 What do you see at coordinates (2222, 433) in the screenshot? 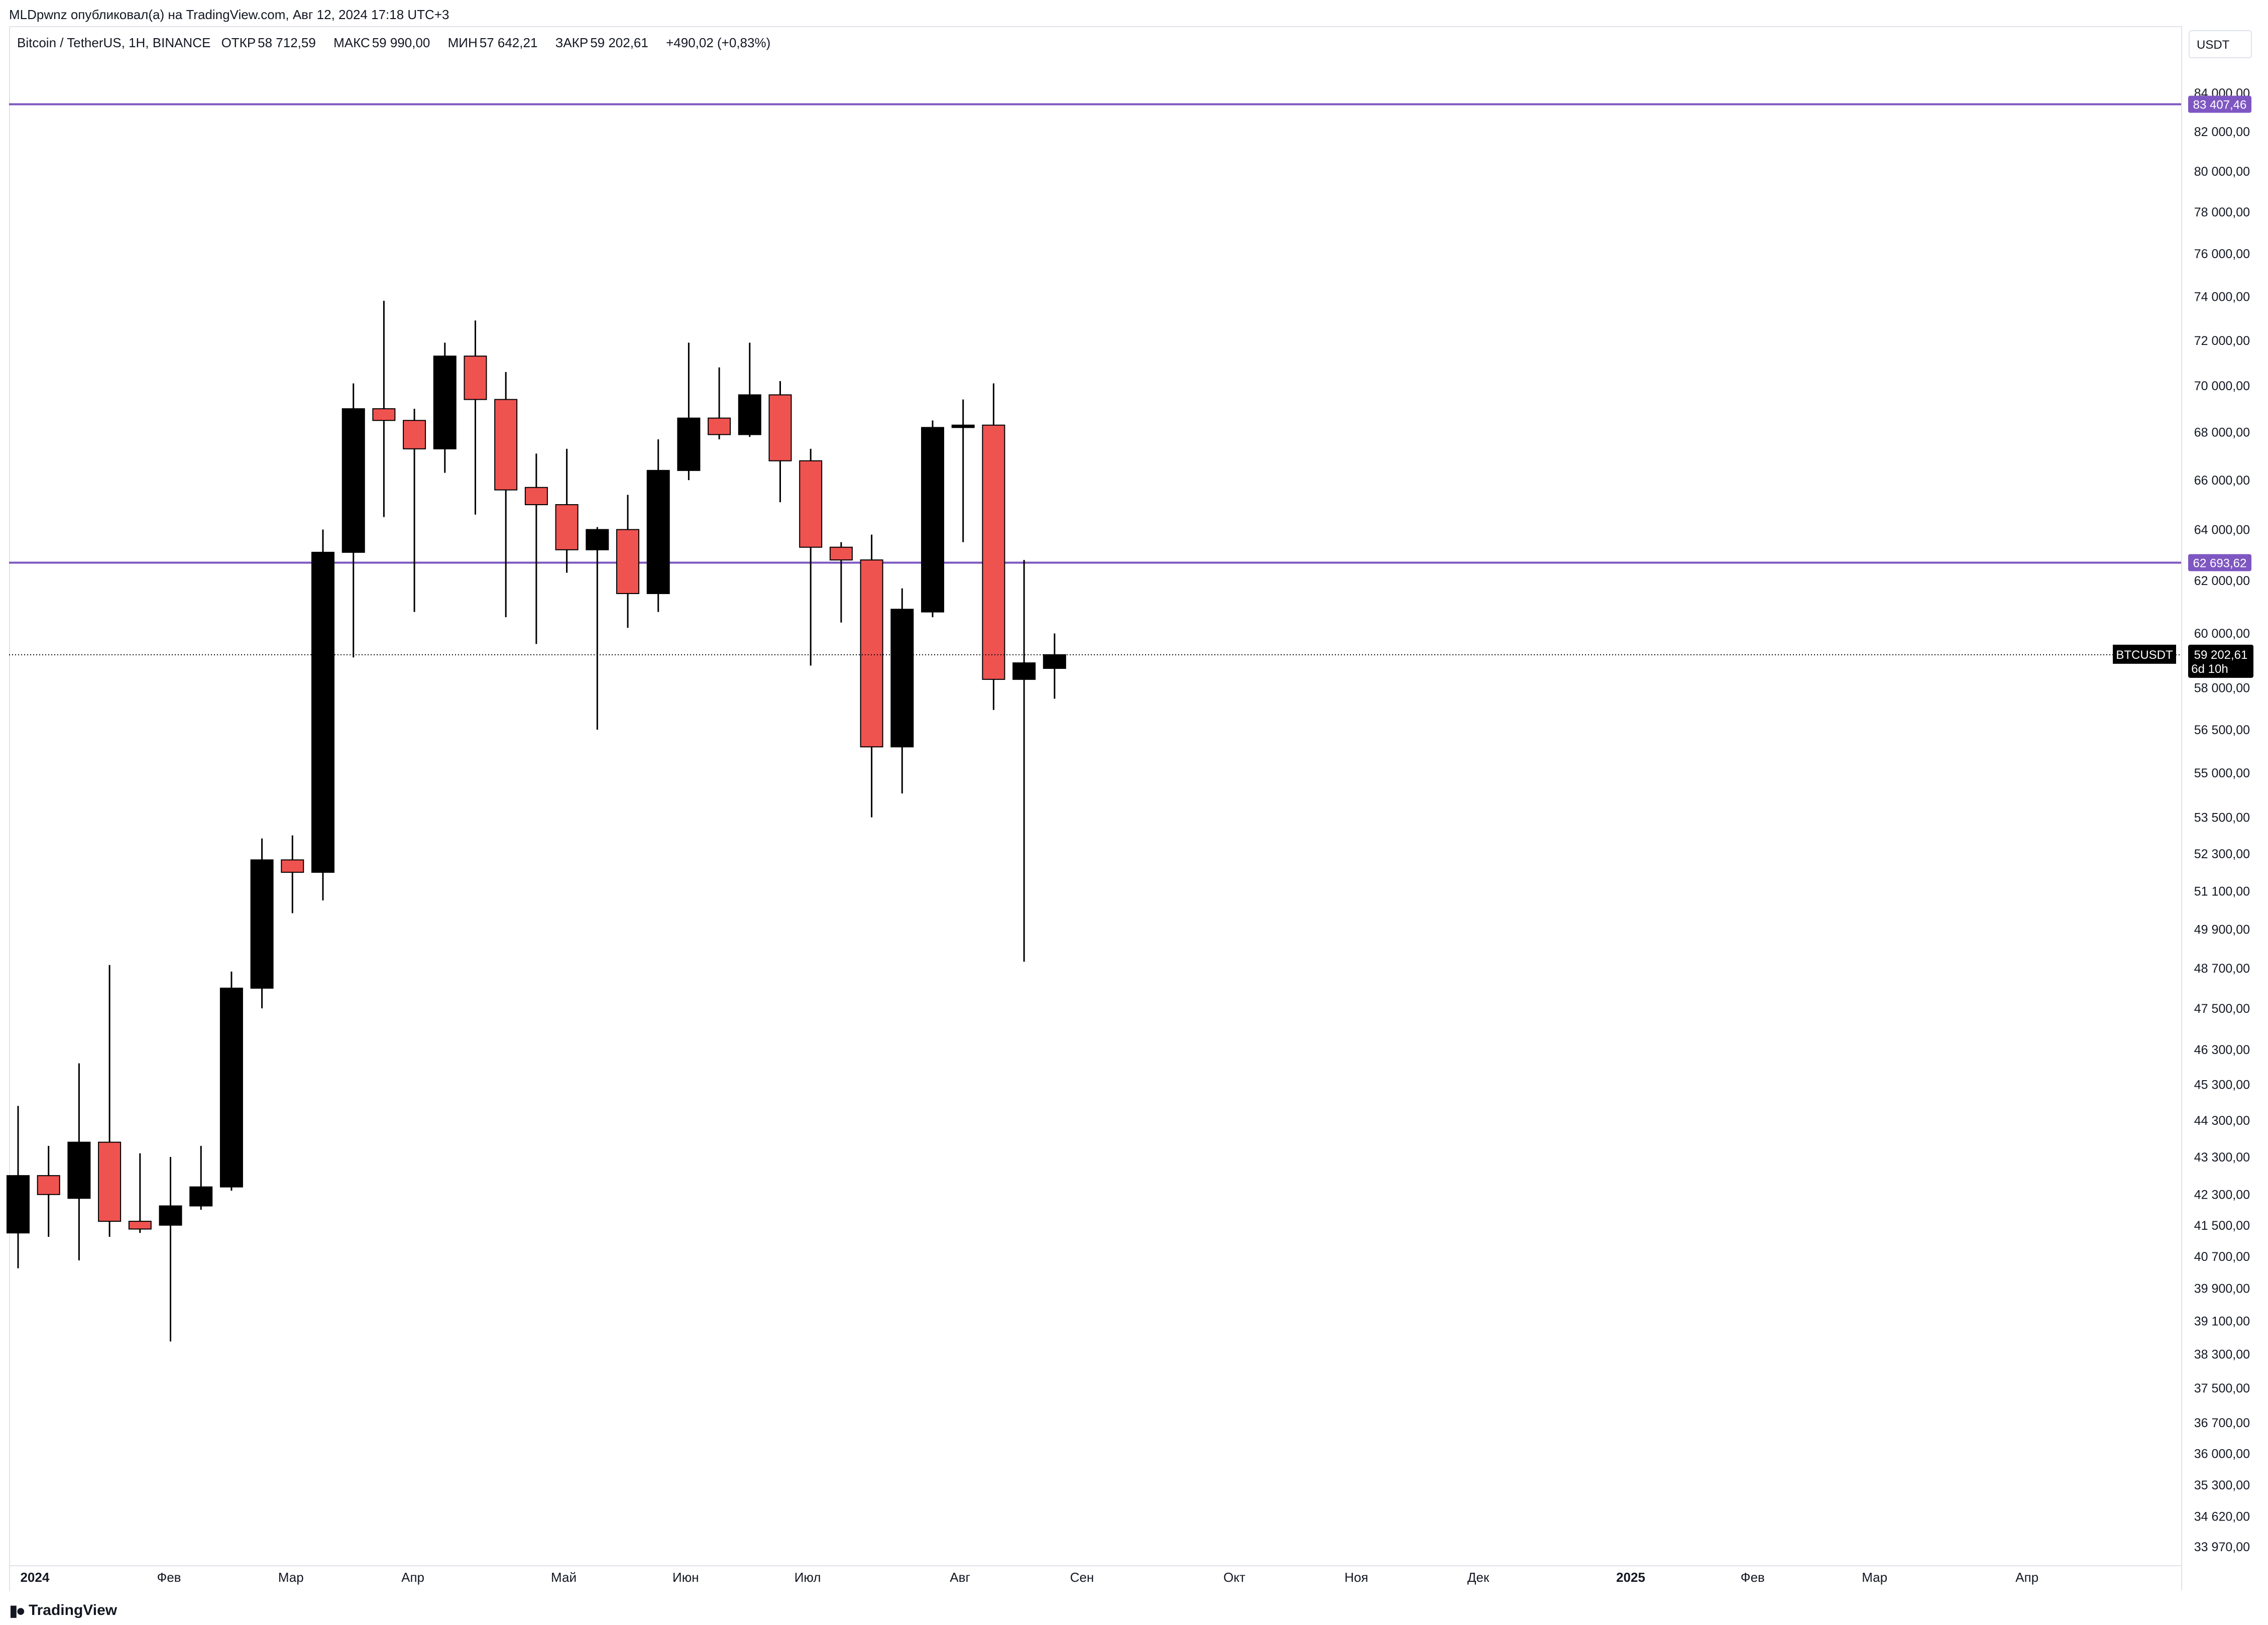
I see `price-tick-label: 68 000,00` at bounding box center [2222, 433].